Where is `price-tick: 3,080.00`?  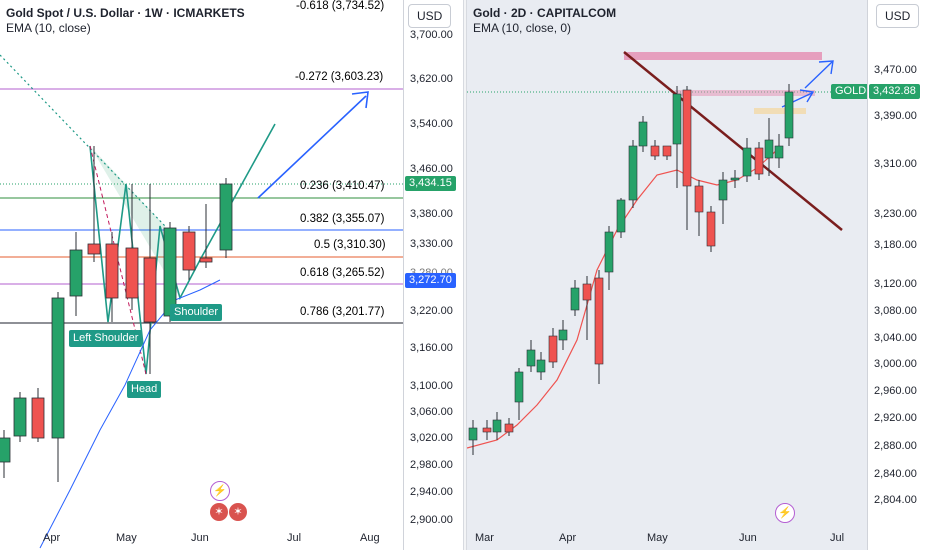
price-tick: 3,080.00 is located at coordinates (895, 311).